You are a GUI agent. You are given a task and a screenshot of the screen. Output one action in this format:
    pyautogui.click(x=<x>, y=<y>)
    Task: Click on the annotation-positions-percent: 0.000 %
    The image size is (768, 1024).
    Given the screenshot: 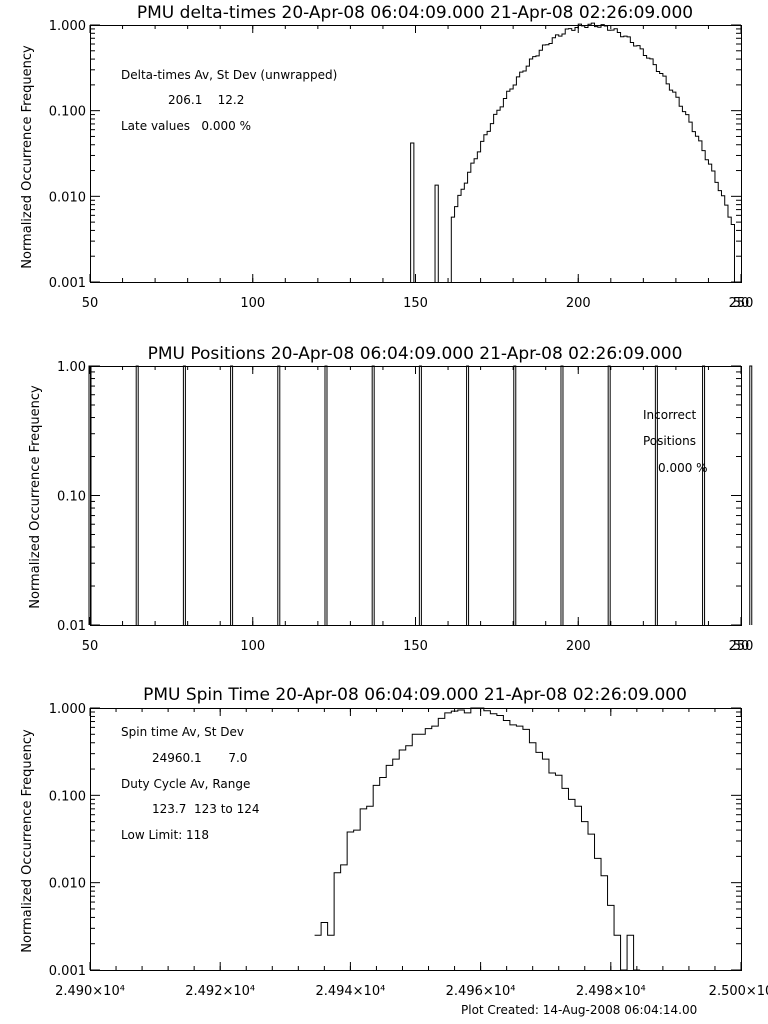 What is the action you would take?
    pyautogui.click(x=683, y=468)
    